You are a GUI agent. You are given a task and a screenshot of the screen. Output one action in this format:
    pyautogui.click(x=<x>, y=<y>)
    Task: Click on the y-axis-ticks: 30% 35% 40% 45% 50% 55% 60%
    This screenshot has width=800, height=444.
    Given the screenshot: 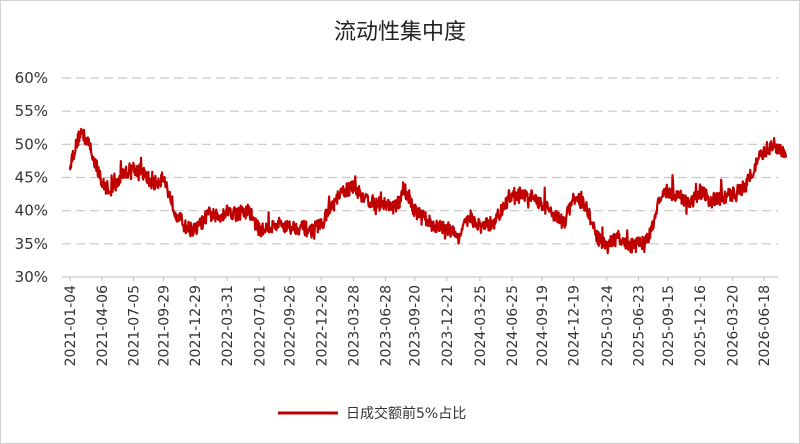 What is the action you would take?
    pyautogui.click(x=31, y=177)
    